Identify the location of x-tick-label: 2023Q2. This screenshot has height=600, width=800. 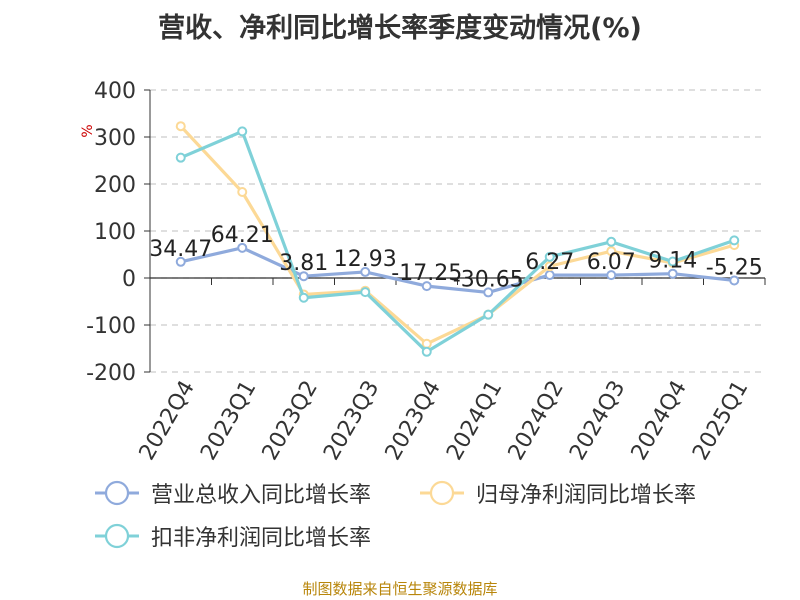
(290, 421).